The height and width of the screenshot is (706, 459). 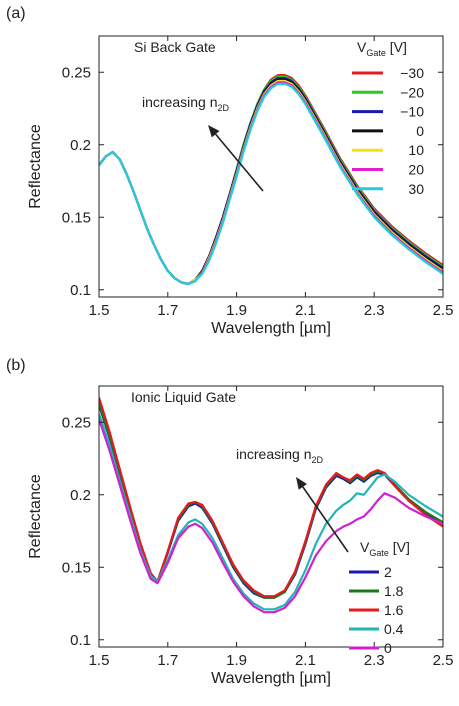 What do you see at coordinates (416, 189) in the screenshot?
I see `legend-label: 30` at bounding box center [416, 189].